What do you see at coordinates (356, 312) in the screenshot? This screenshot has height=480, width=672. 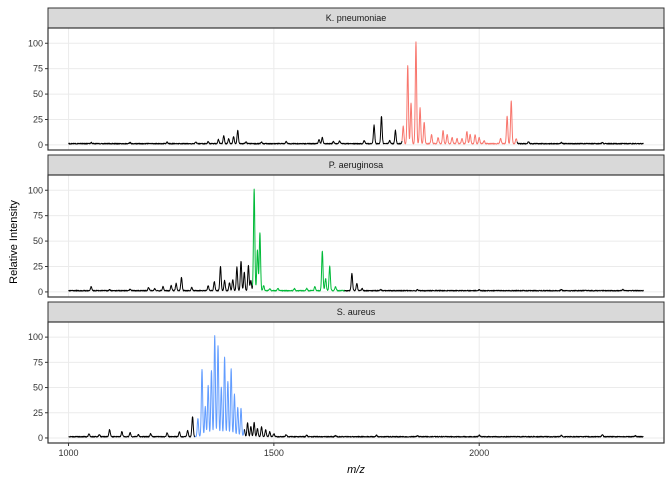 I see `facet-strip-label: S. aureus` at bounding box center [356, 312].